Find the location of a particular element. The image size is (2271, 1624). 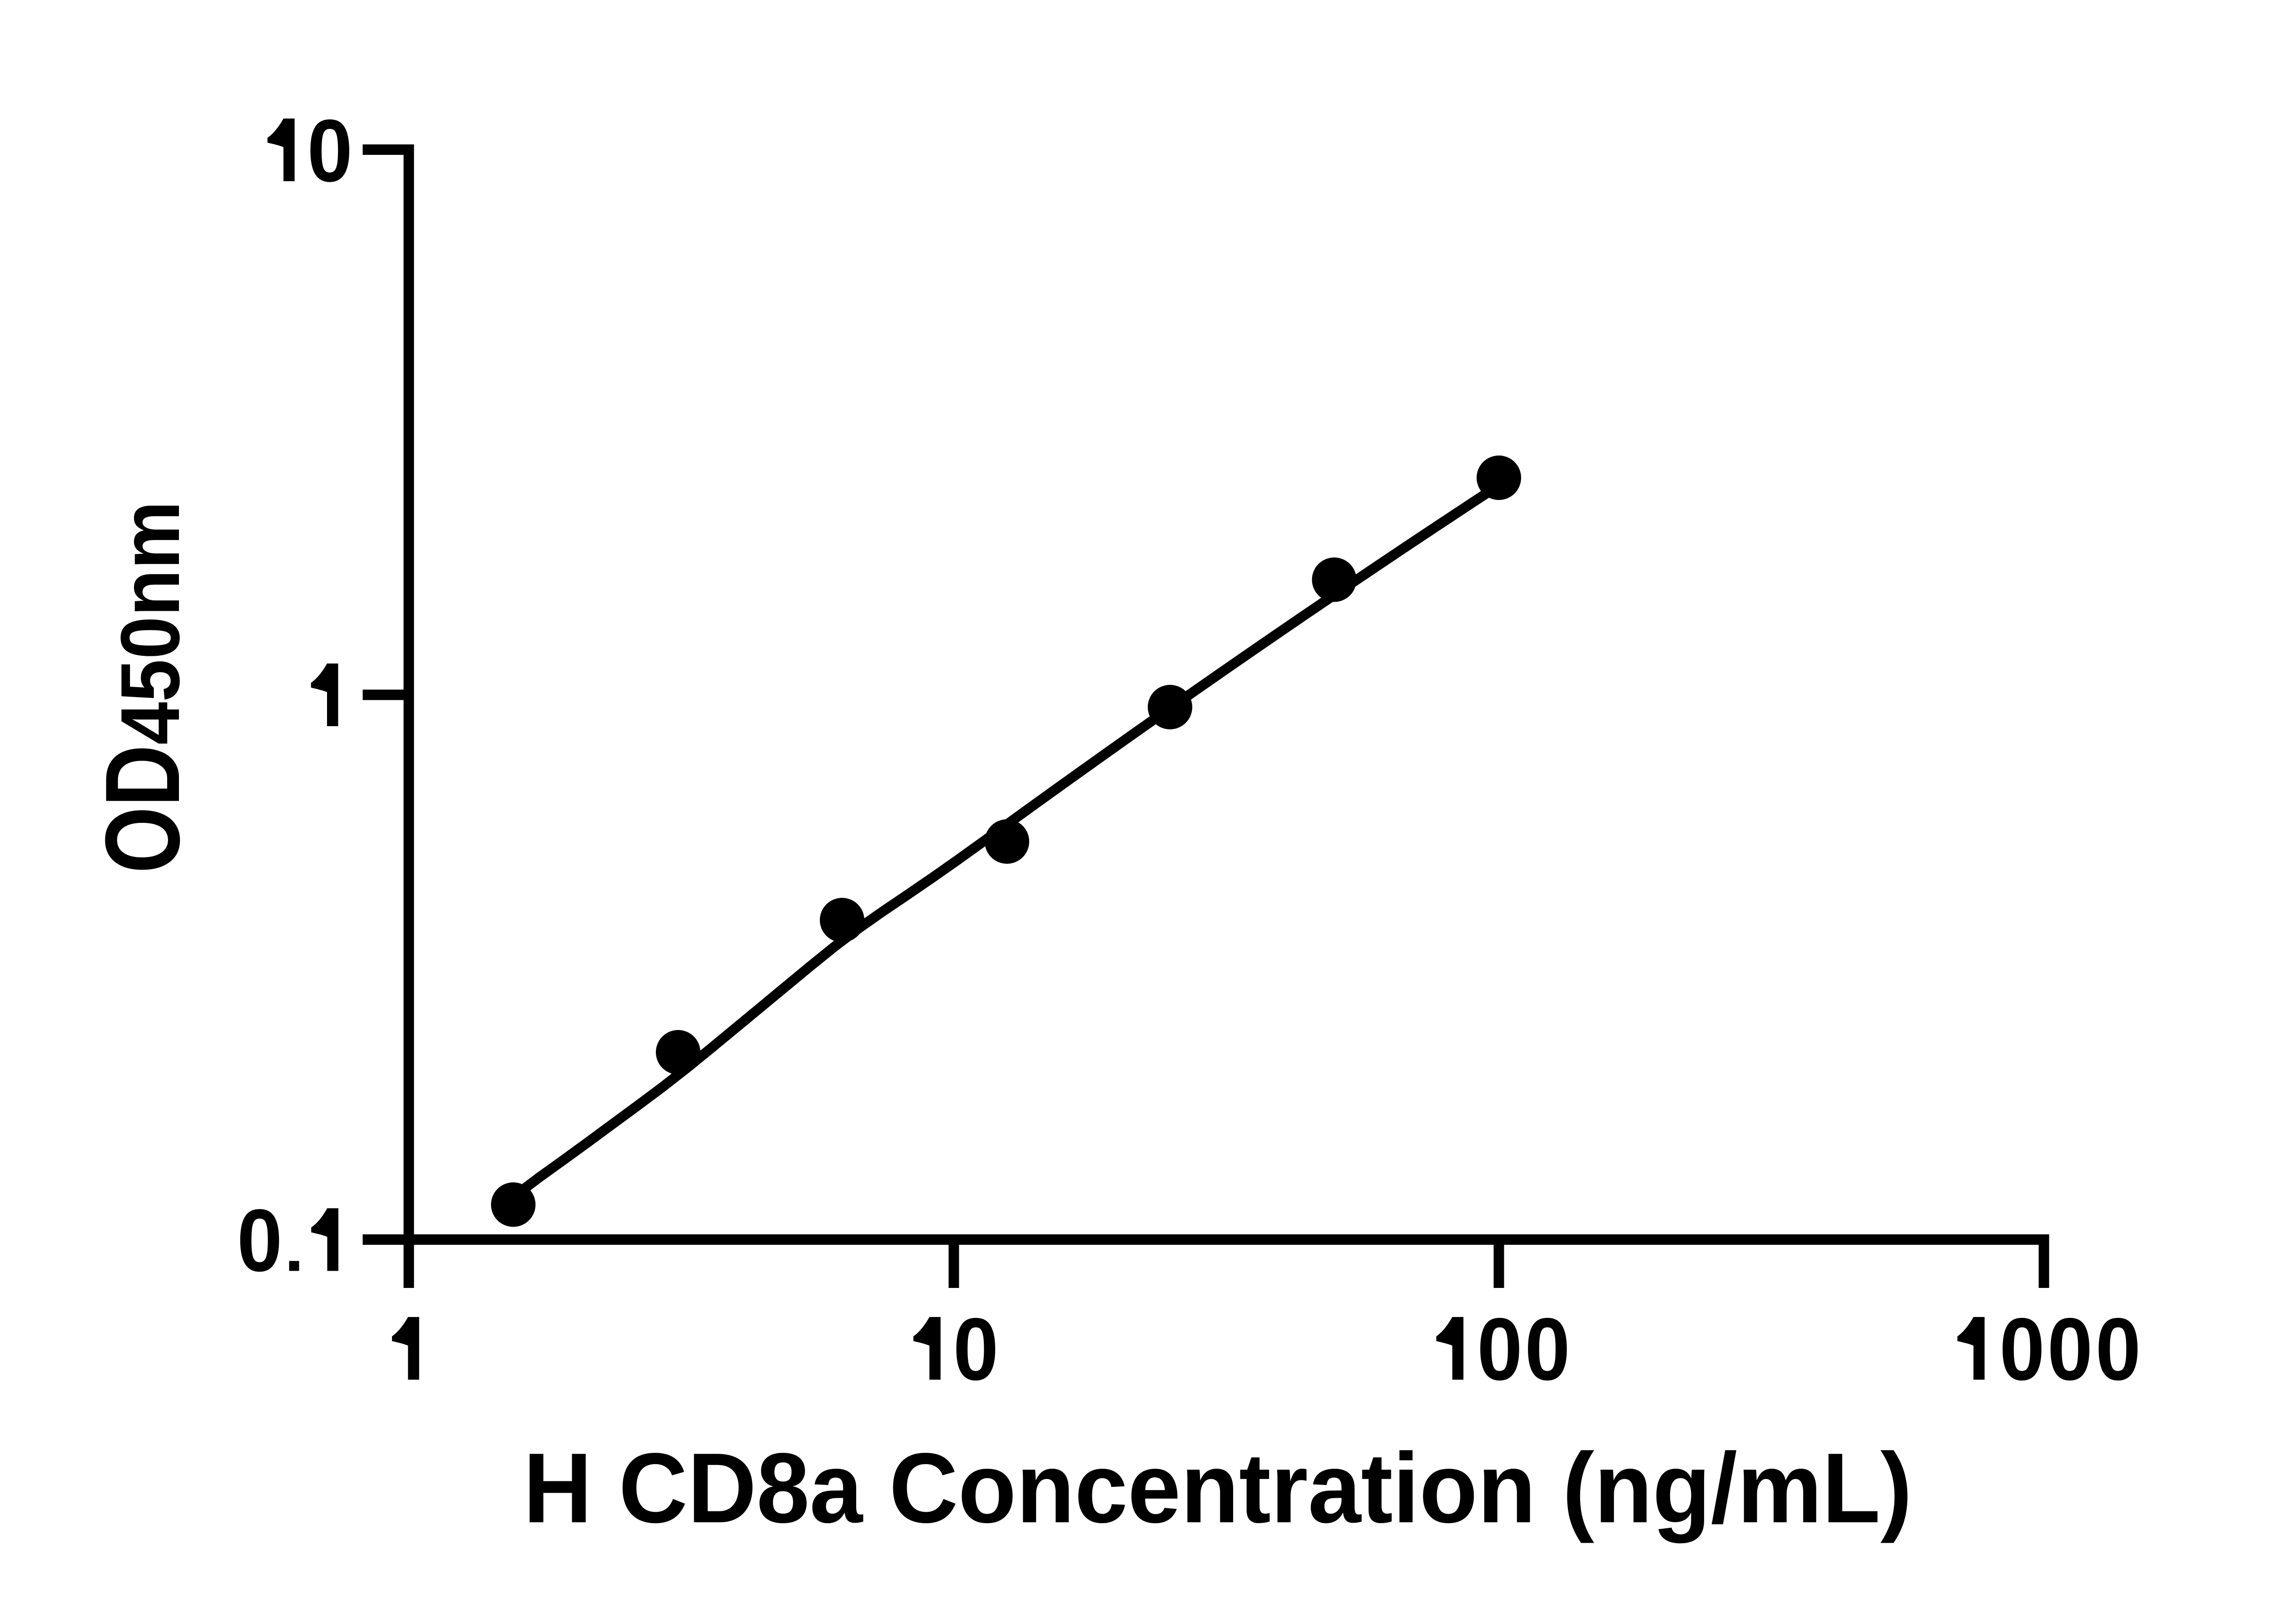

svg-text: OD is located at coordinates (143, 809).